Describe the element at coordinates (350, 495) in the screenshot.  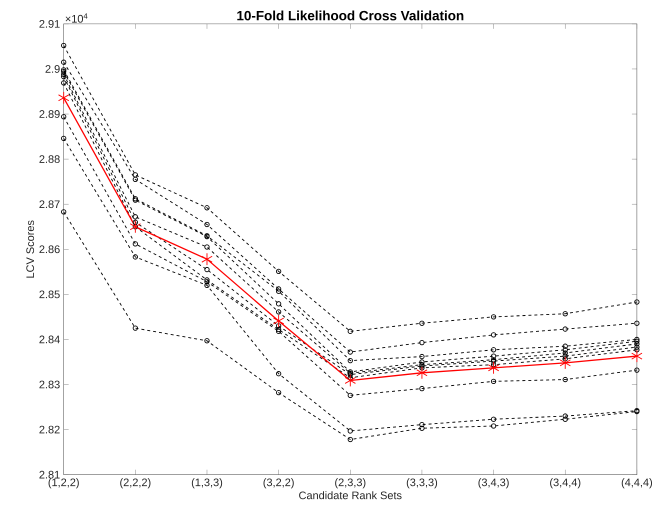
I see `x-axis-title: Candidate Rank Sets` at that location.